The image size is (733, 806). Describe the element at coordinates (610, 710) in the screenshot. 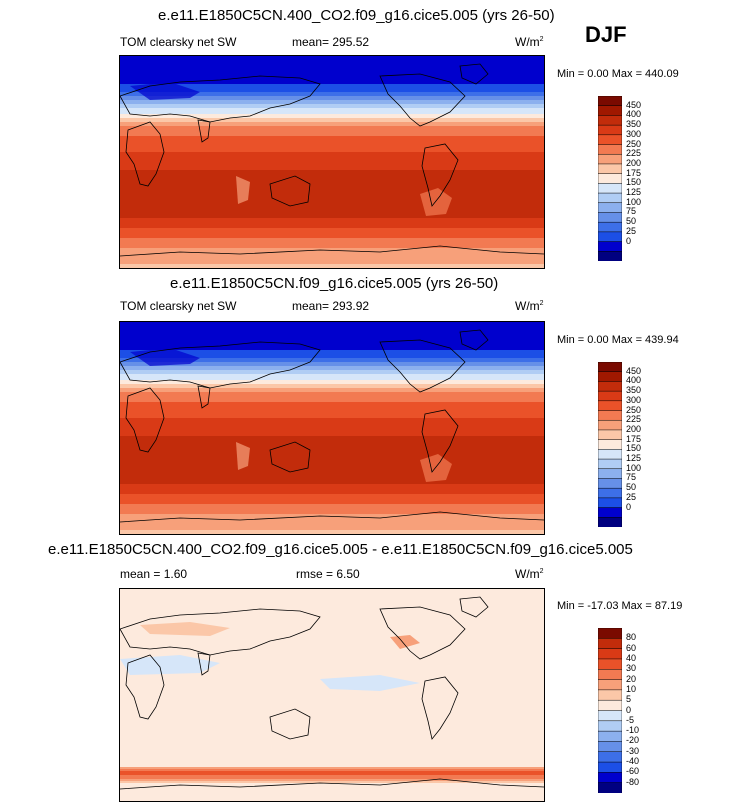

I see `panel-3-colorbar-svg` at that location.